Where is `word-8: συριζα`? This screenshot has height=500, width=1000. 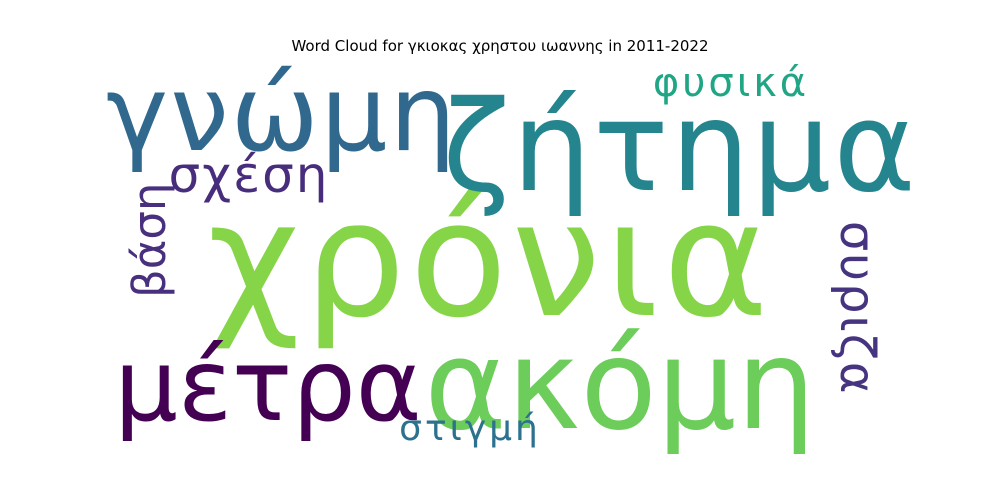 word-8: συριζα is located at coordinates (857, 308).